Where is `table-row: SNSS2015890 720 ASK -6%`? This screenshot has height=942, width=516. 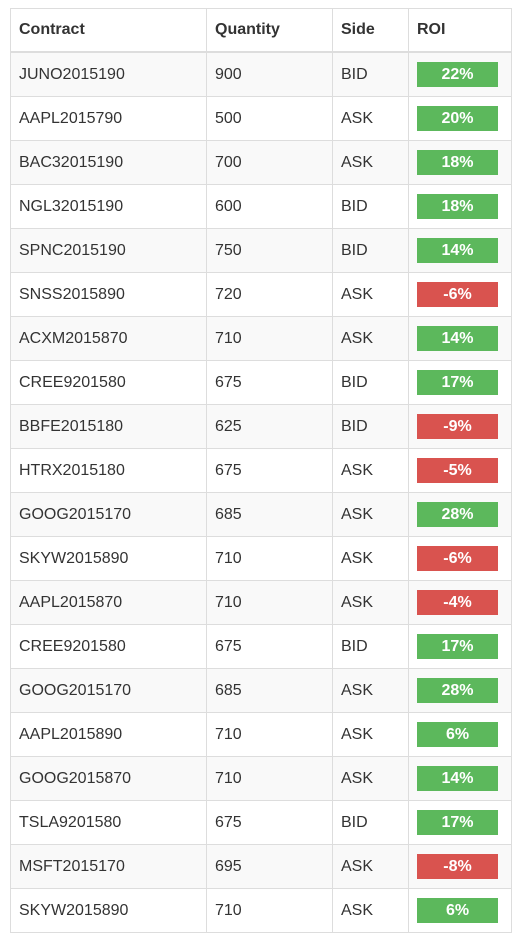 table-row: SNSS2015890 720 ASK -6% is located at coordinates (261, 294).